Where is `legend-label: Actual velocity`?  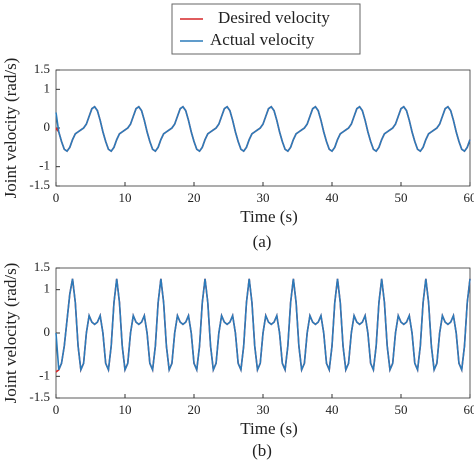 legend-label: Actual velocity is located at coordinates (262, 39).